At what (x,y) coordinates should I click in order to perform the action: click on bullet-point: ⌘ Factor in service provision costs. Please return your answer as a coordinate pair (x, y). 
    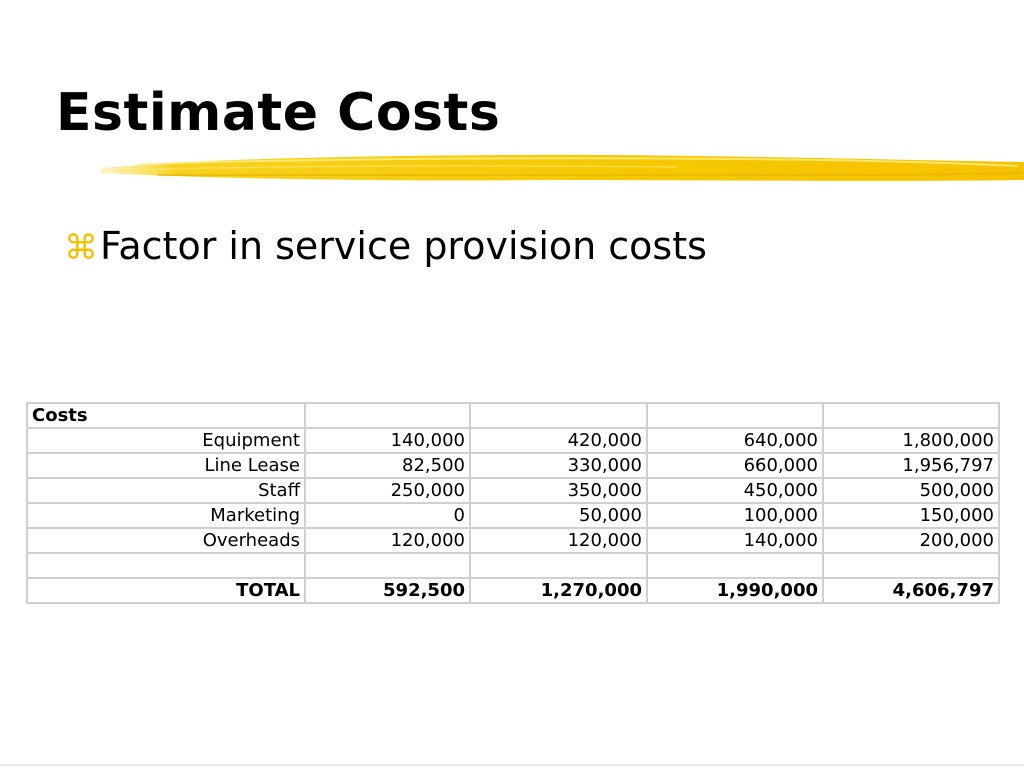
    Looking at the image, I should click on (385, 247).